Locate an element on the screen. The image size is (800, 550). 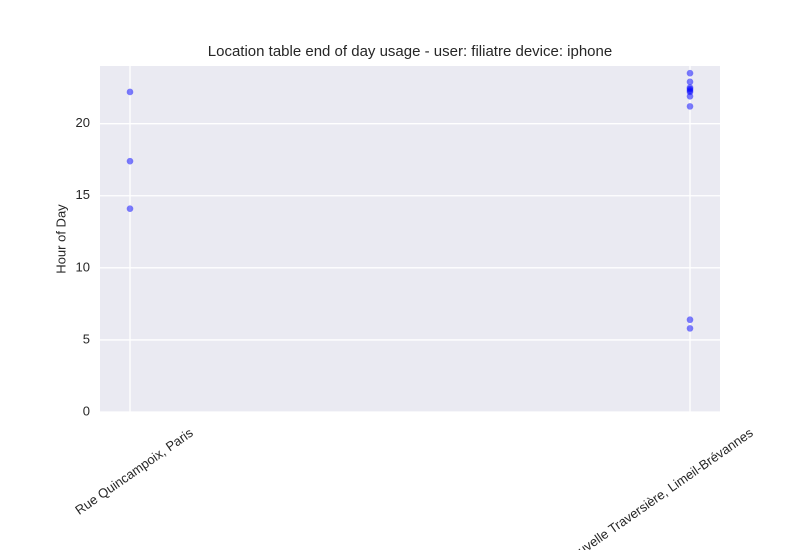
y-tick-label: 15 is located at coordinates (83, 194).